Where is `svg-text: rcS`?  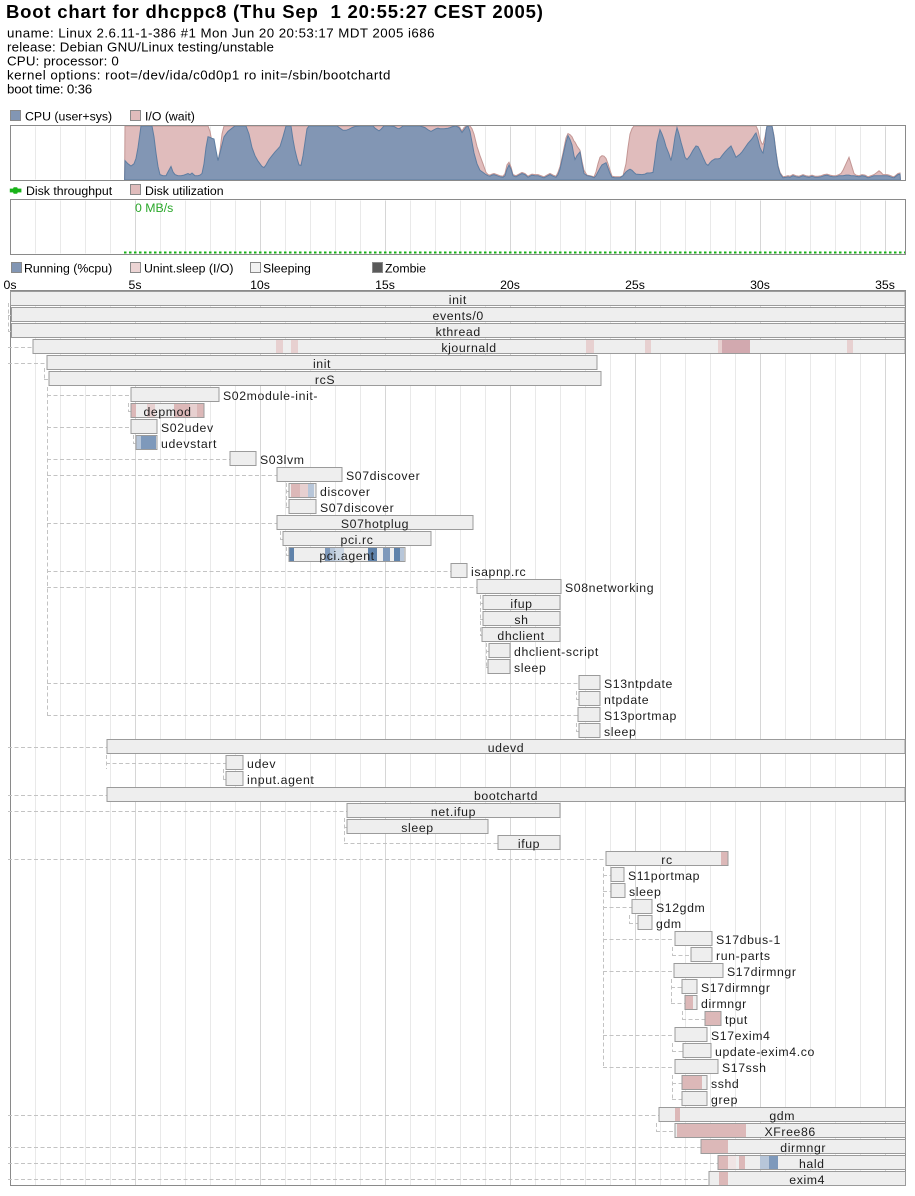 svg-text: rcS is located at coordinates (325, 380).